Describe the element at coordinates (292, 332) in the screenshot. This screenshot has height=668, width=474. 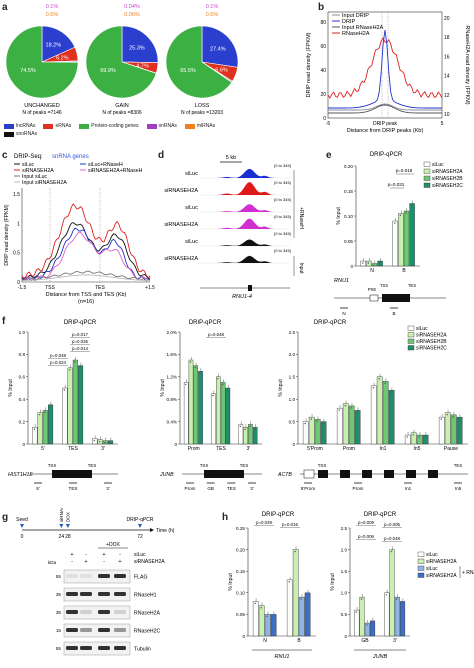
I see `ytick: 2.5` at that location.